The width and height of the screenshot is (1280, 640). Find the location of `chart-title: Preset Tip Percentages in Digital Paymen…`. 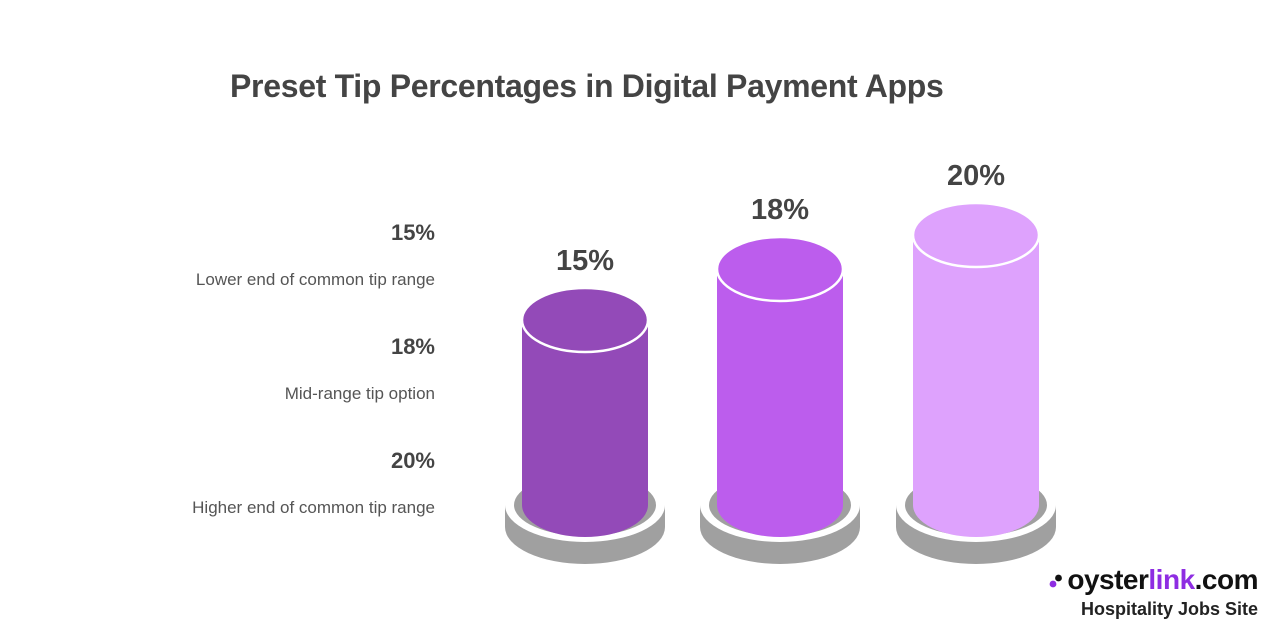

chart-title: Preset Tip Percentages in Digital Paymen… is located at coordinates (587, 86).